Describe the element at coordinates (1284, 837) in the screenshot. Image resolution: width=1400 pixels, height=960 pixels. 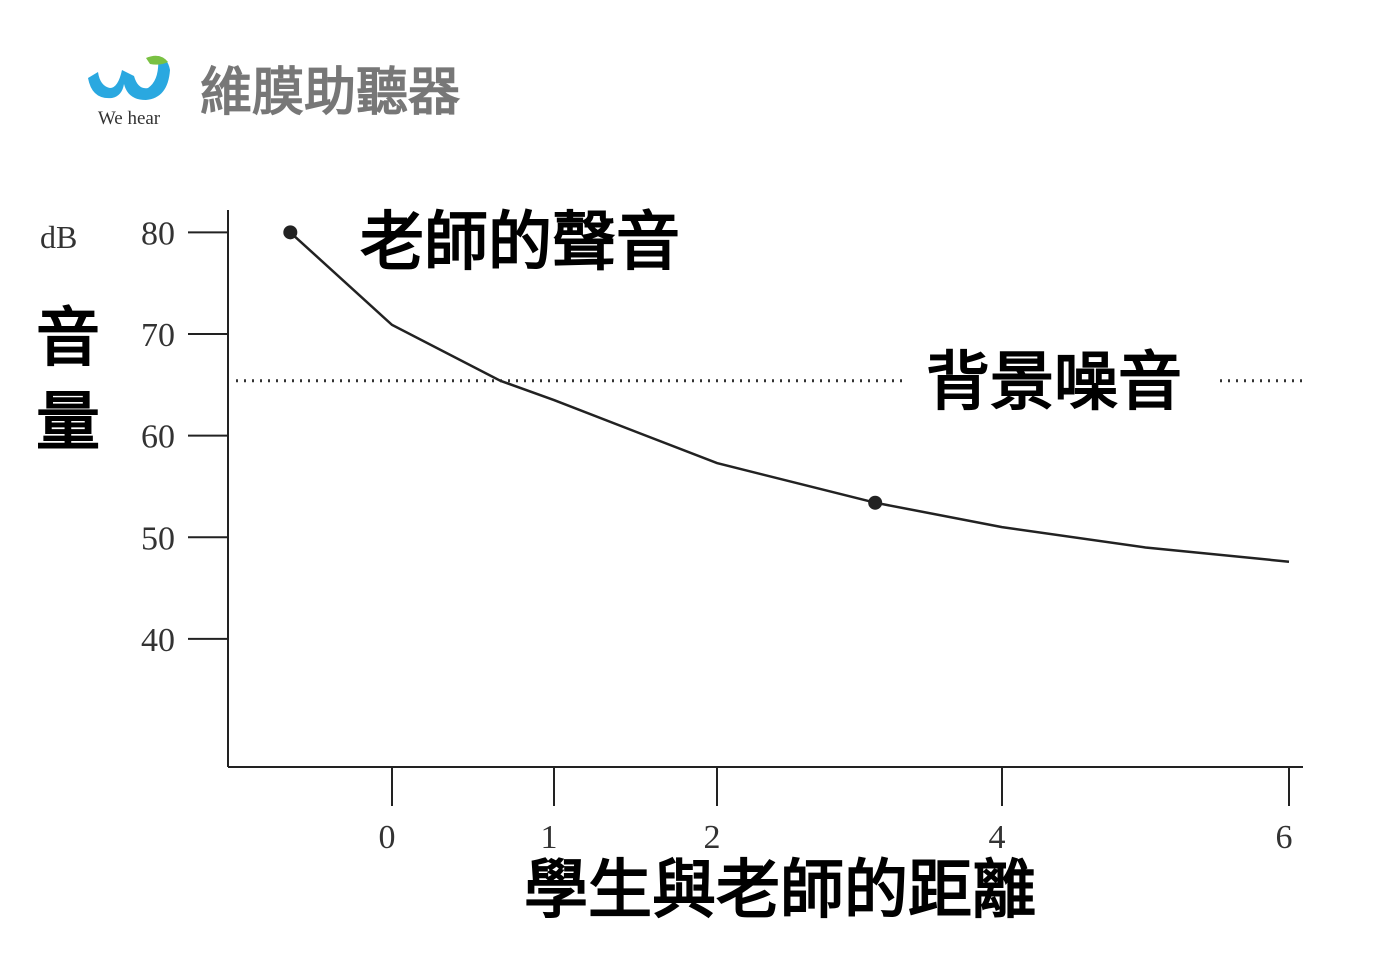
I see `x-tick-label: 6` at that location.